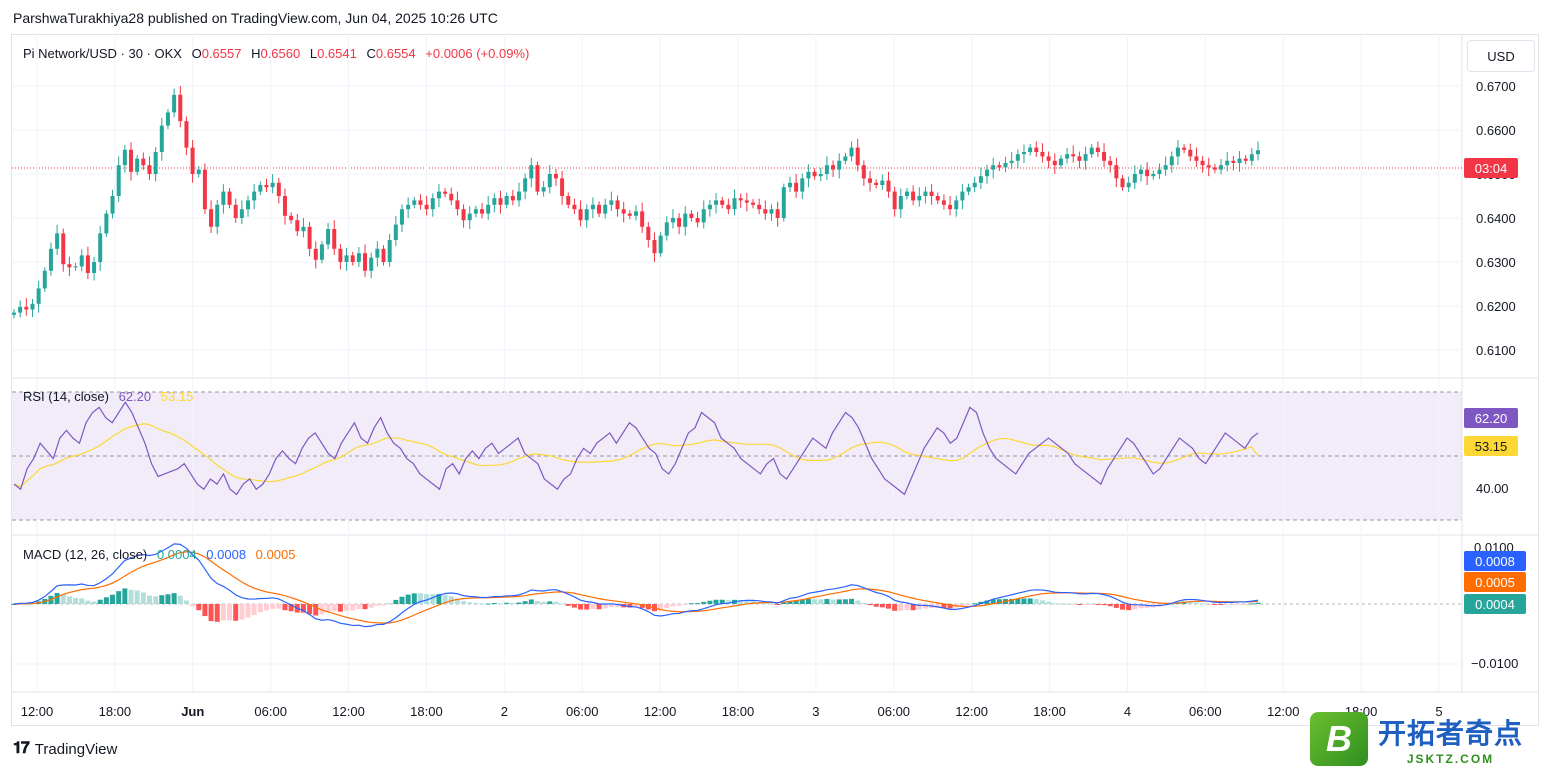 This screenshot has width=1553, height=772. I want to click on watermark-domain: JSKTZ.COM, so click(1450, 759).